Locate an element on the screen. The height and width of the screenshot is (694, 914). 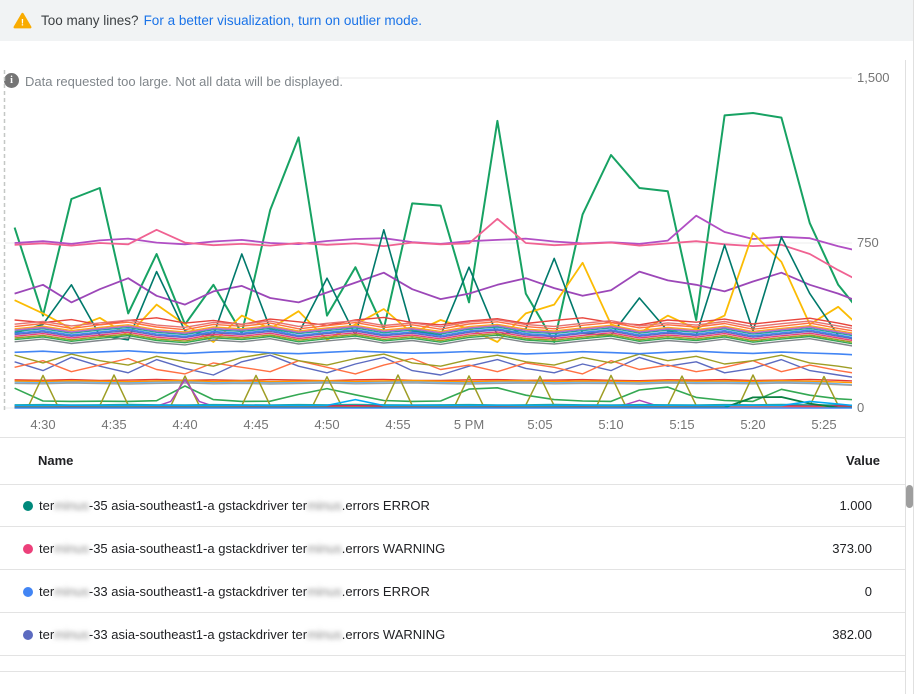
series-cluster-lavender is located at coordinates (433, 330).